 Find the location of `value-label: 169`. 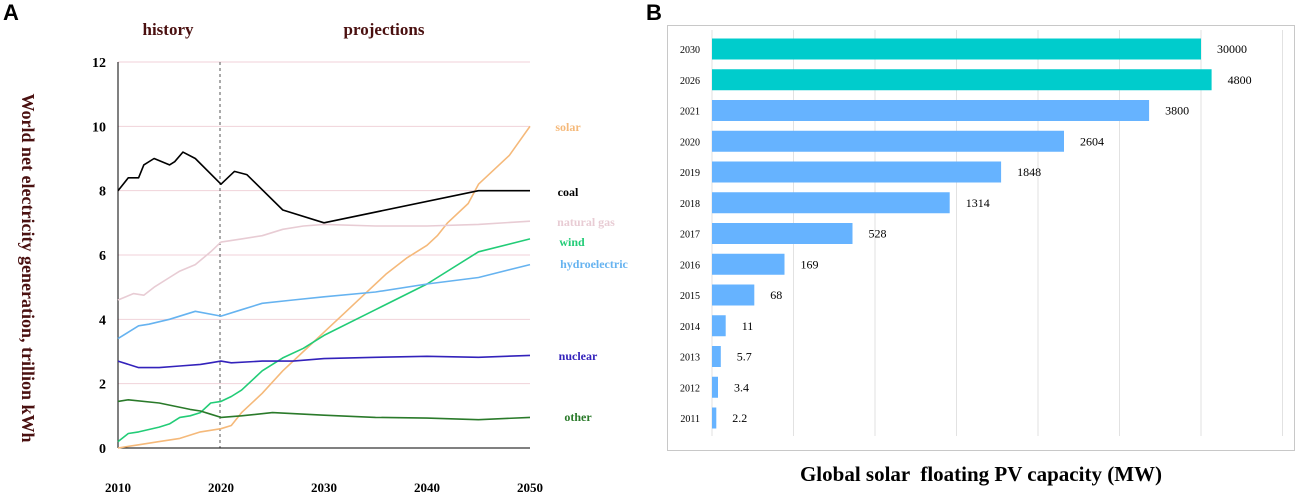

value-label: 169 is located at coordinates (810, 264).